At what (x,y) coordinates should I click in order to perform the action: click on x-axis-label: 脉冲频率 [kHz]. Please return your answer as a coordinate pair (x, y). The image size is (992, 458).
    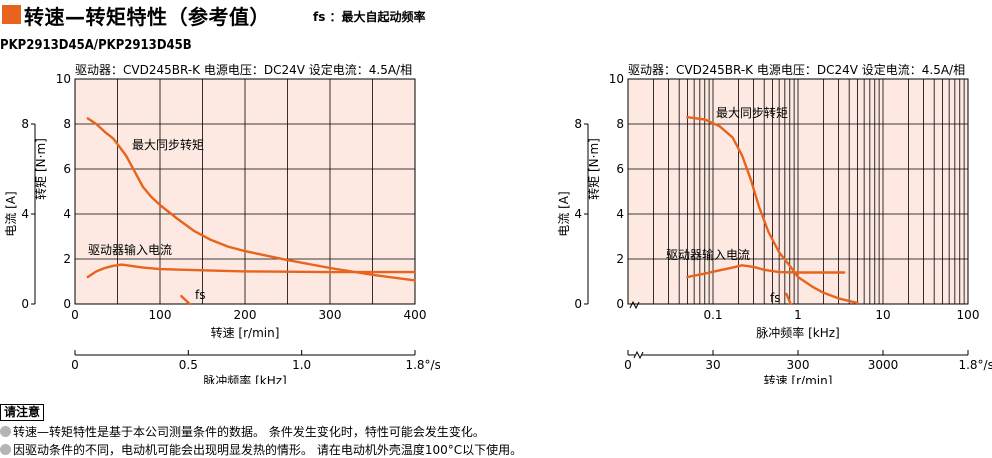
    Looking at the image, I should click on (797, 332).